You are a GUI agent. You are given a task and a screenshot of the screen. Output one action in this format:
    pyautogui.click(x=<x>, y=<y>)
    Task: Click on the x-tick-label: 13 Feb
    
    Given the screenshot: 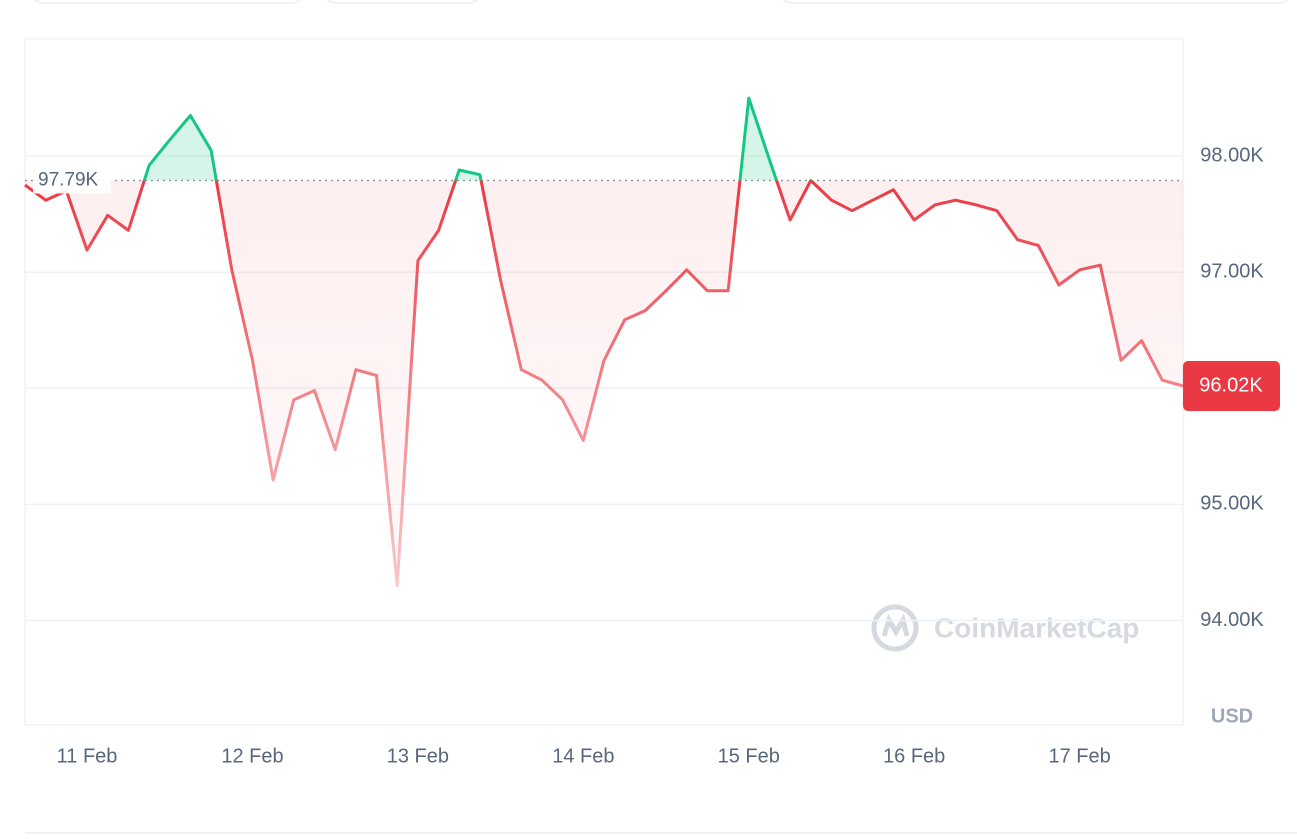 What is the action you would take?
    pyautogui.click(x=418, y=756)
    